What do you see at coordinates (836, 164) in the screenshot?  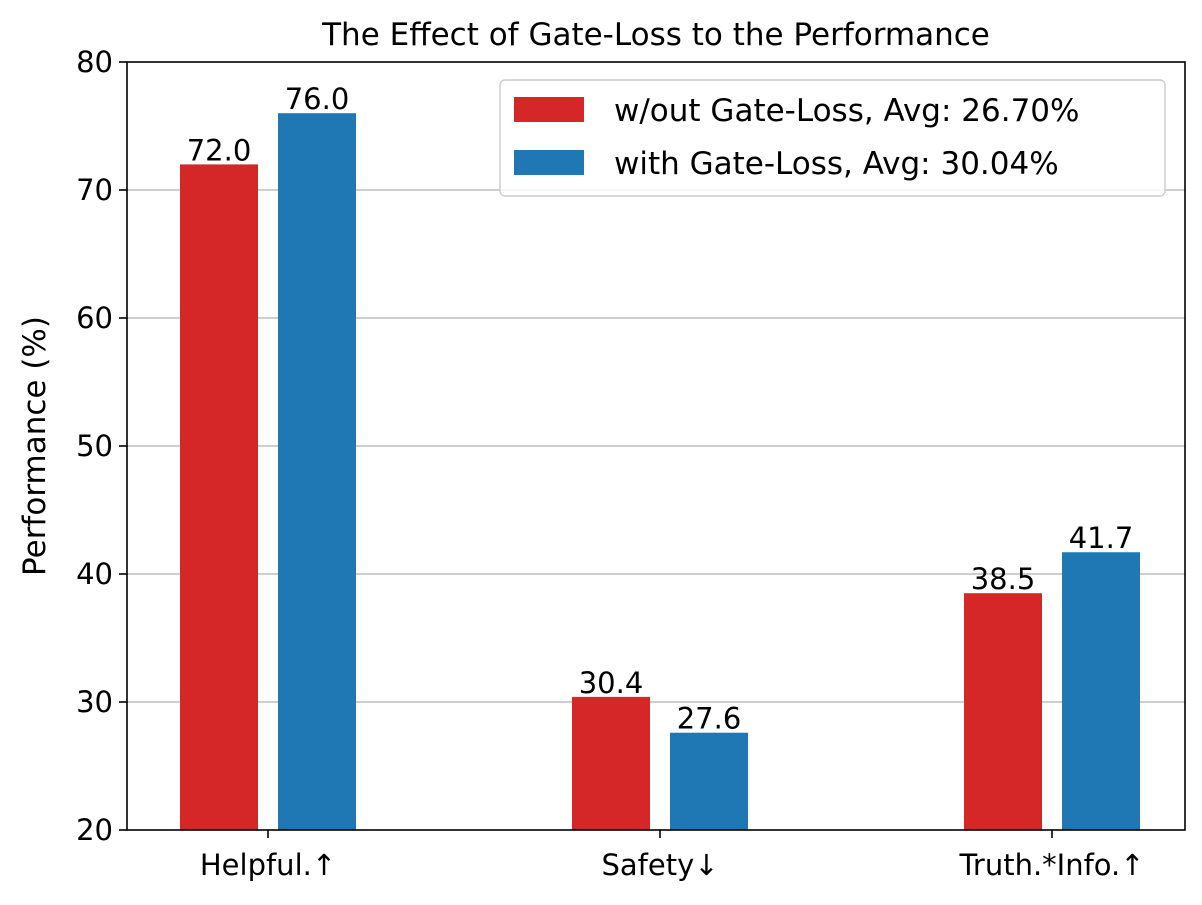 I see `legend-label-with-gate-loss: with Gate-Loss, Avg: 30.04%` at bounding box center [836, 164].